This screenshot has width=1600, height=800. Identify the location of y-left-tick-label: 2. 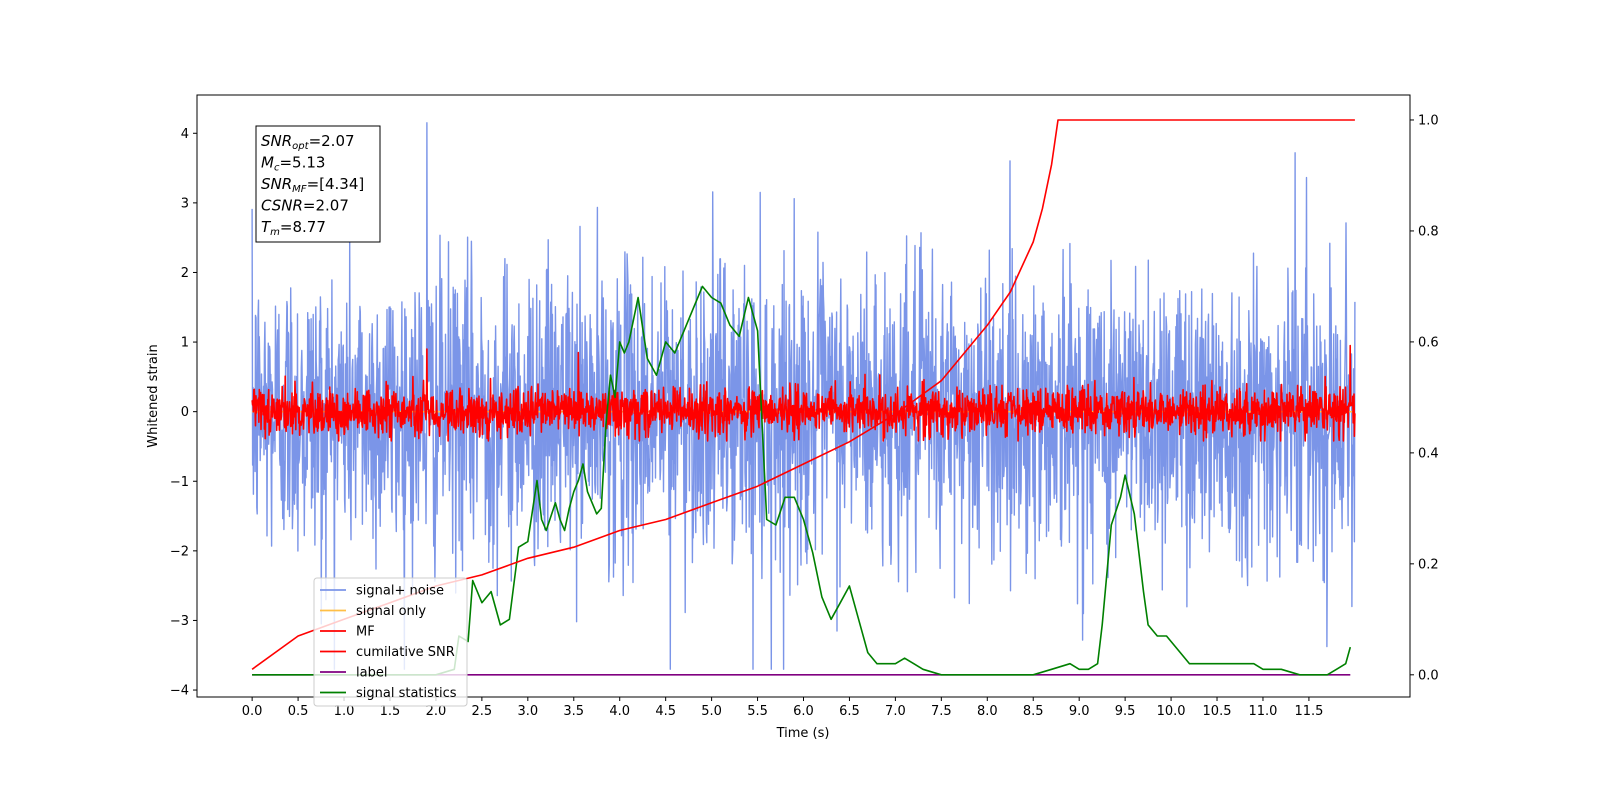
(185, 273).